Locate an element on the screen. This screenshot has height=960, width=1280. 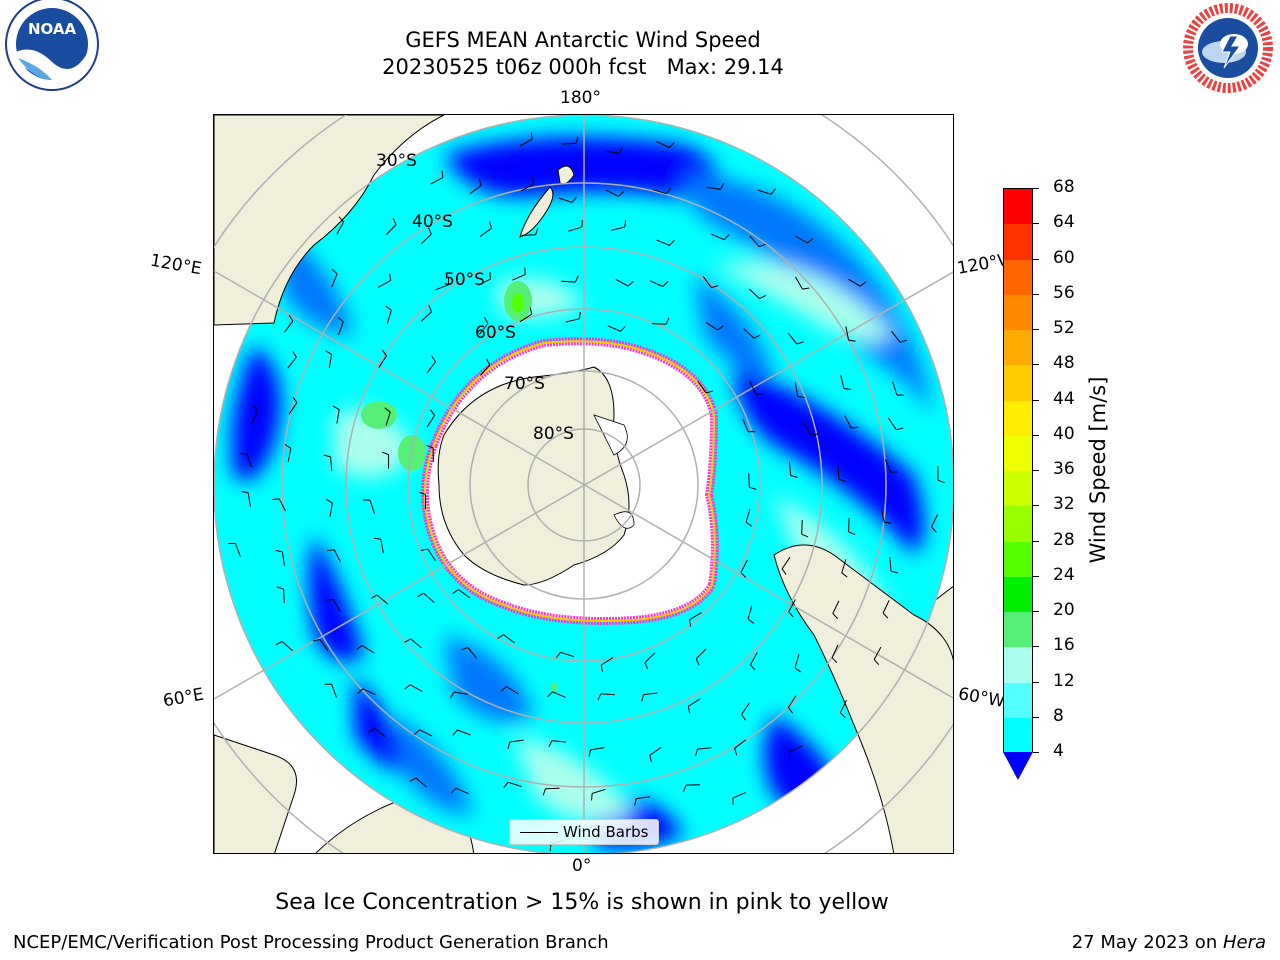
lon-label-60e: 60°E is located at coordinates (183, 698).